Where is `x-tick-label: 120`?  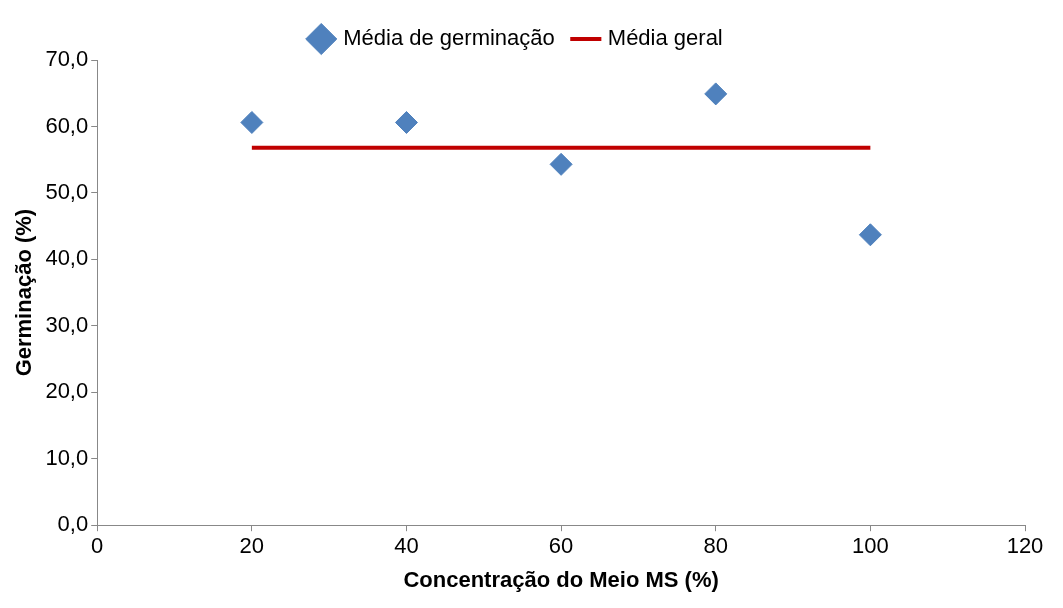
x-tick-label: 120 is located at coordinates (1025, 546).